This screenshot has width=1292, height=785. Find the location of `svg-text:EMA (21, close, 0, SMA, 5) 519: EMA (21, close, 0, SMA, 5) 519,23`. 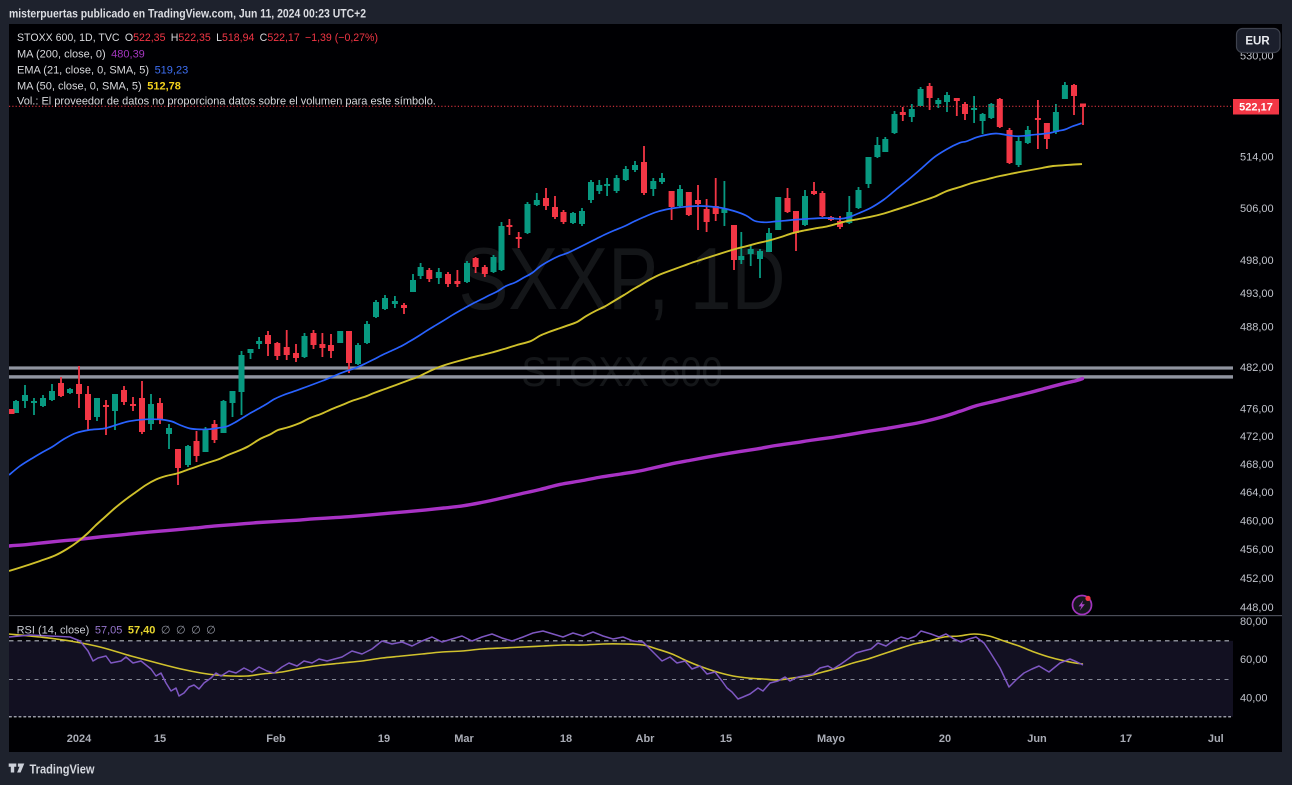

svg-text:EMA (21, close, 0, SMA, 5) 519: EMA (21, close, 0, SMA, 5) 519,23 is located at coordinates (102, 71).